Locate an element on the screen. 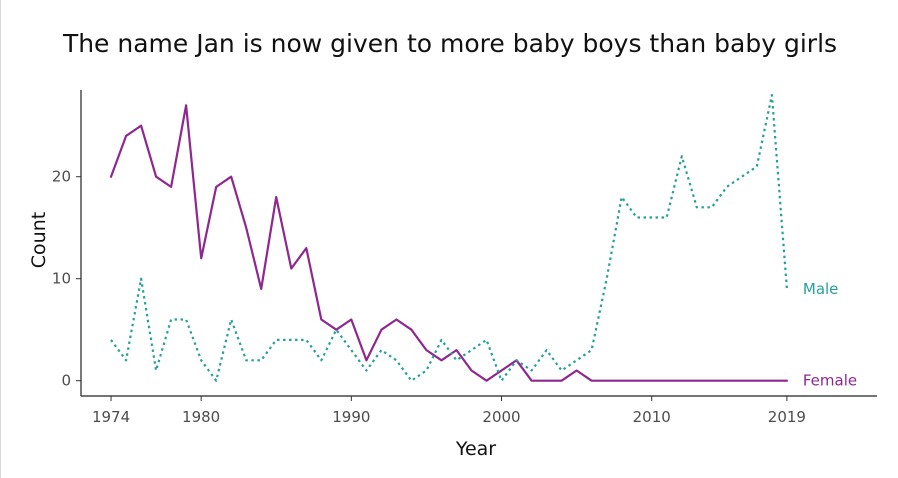 The image size is (898, 478). y-tick-label: 0 is located at coordinates (66, 381).